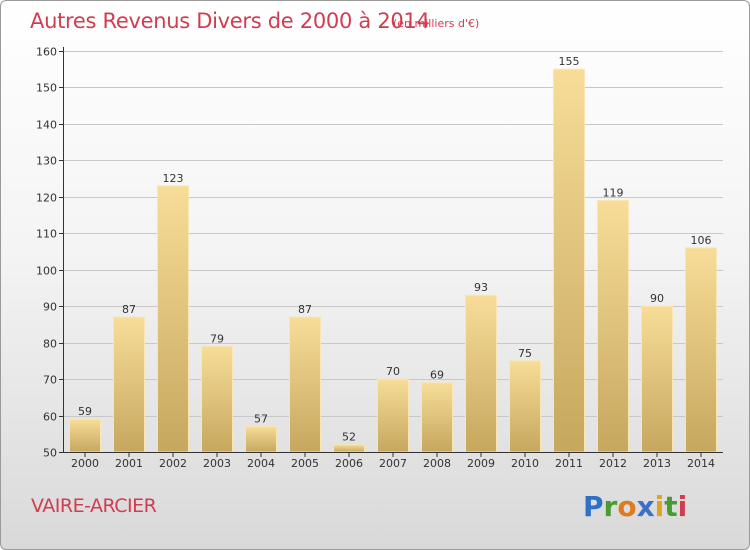 This screenshot has width=750, height=550. What do you see at coordinates (173, 178) in the screenshot?
I see `bar-value-label: 123` at bounding box center [173, 178].